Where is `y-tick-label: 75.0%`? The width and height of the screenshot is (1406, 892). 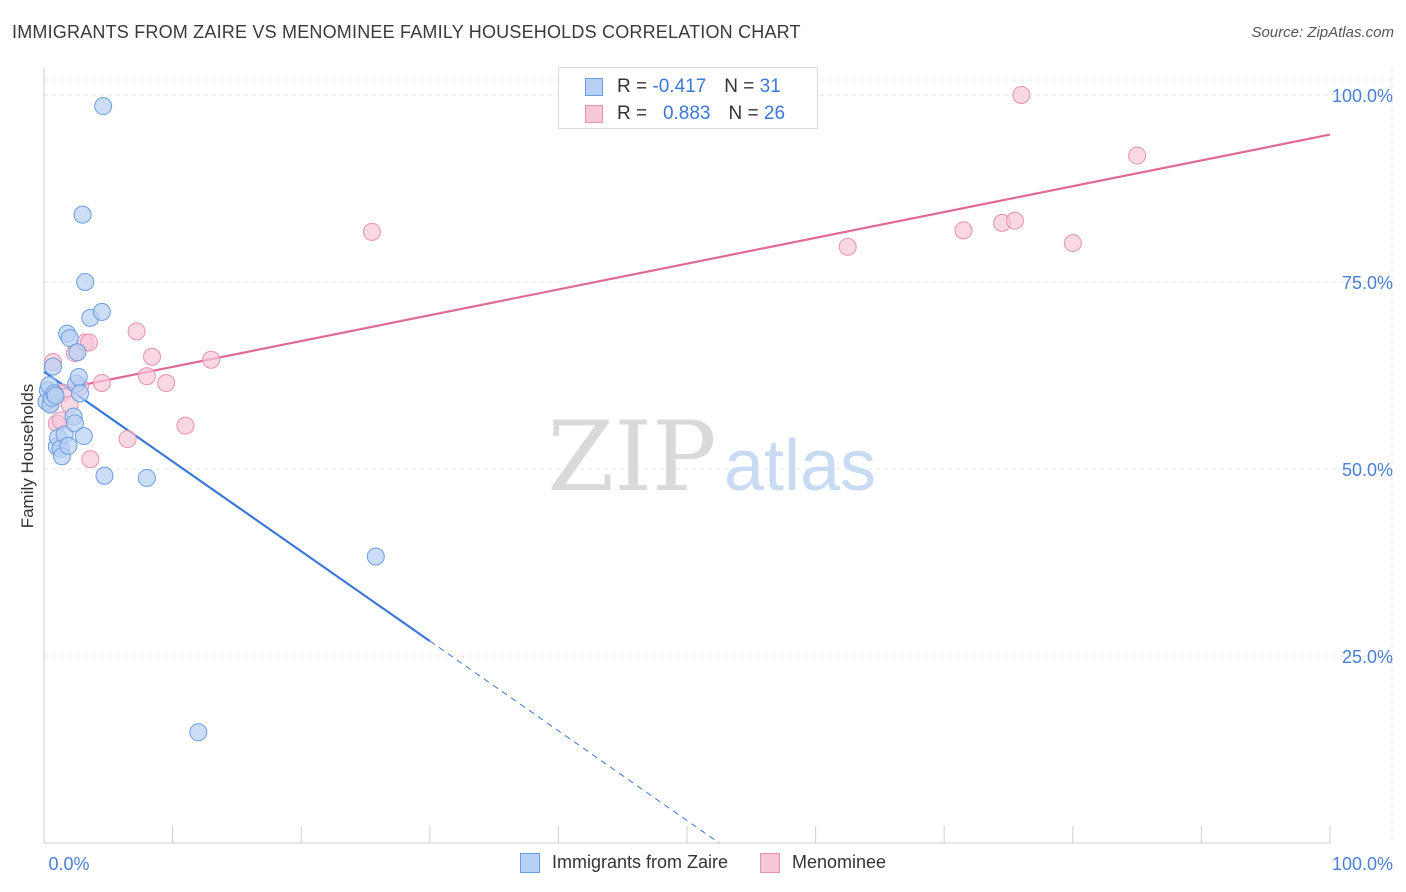 y-tick-label: 75.0% is located at coordinates (1367, 283).